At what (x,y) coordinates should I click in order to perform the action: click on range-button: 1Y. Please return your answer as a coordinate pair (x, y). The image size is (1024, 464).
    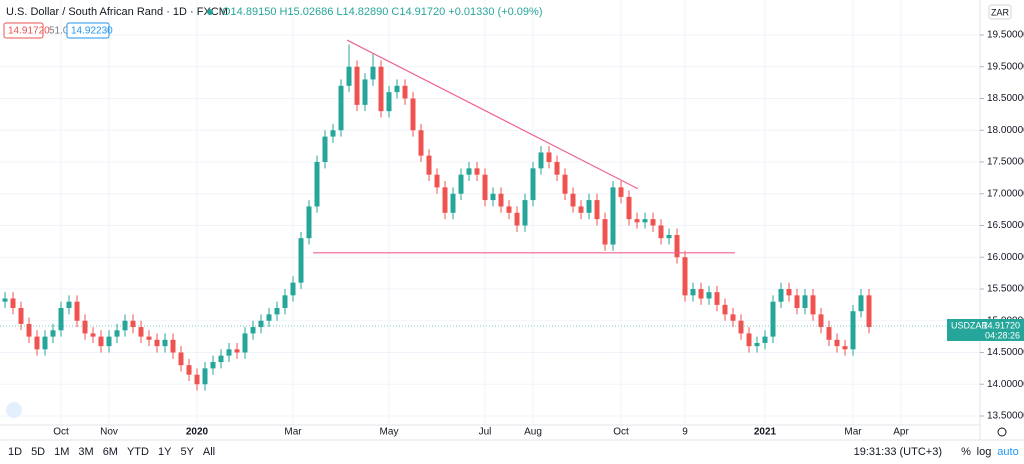
    Looking at the image, I should click on (165, 452).